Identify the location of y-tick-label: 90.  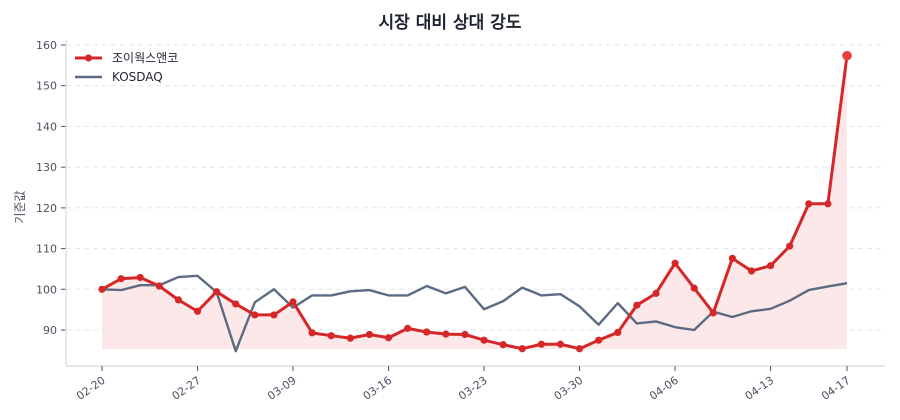
(50, 330).